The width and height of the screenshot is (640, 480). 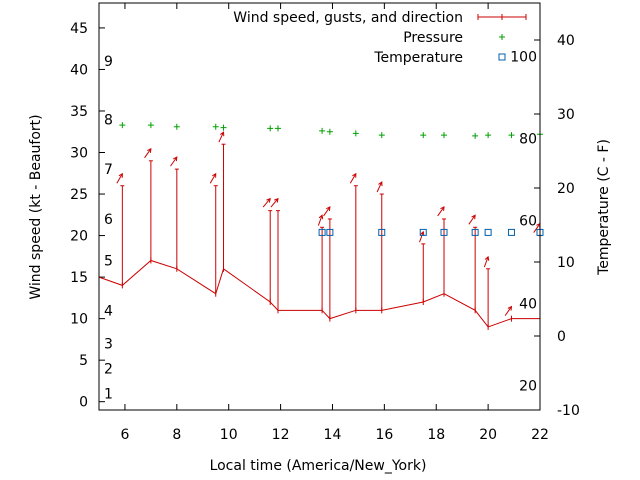 What do you see at coordinates (523, 57) in the screenshot?
I see `fahrenheit-label: 100` at bounding box center [523, 57].